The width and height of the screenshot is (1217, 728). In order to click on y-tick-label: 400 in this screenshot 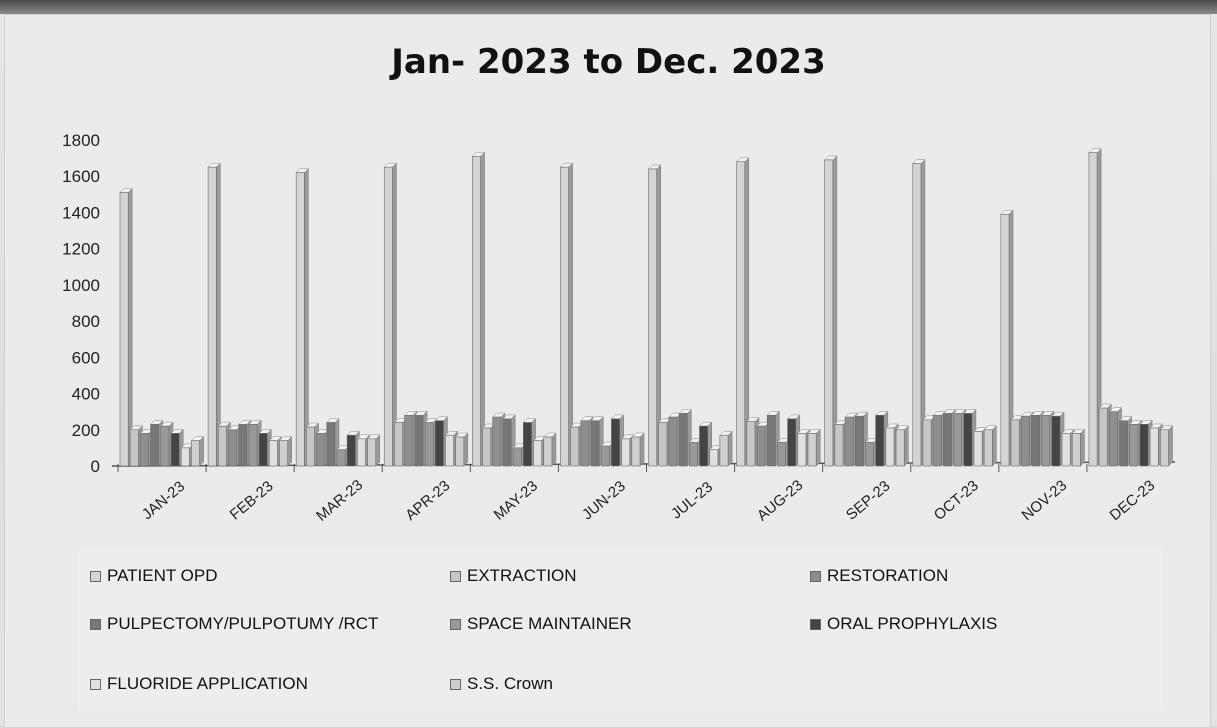, I will do `click(86, 394)`.